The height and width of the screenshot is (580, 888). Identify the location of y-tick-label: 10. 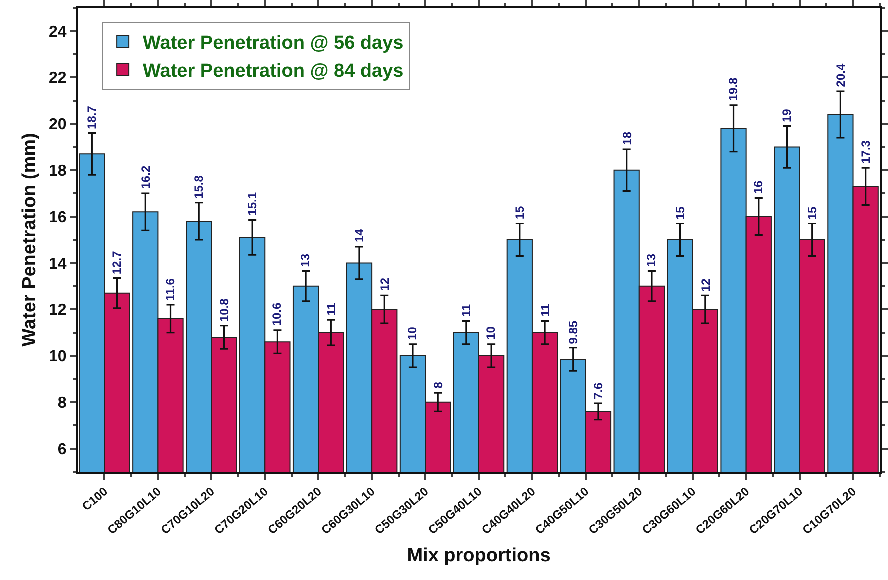
(58, 357).